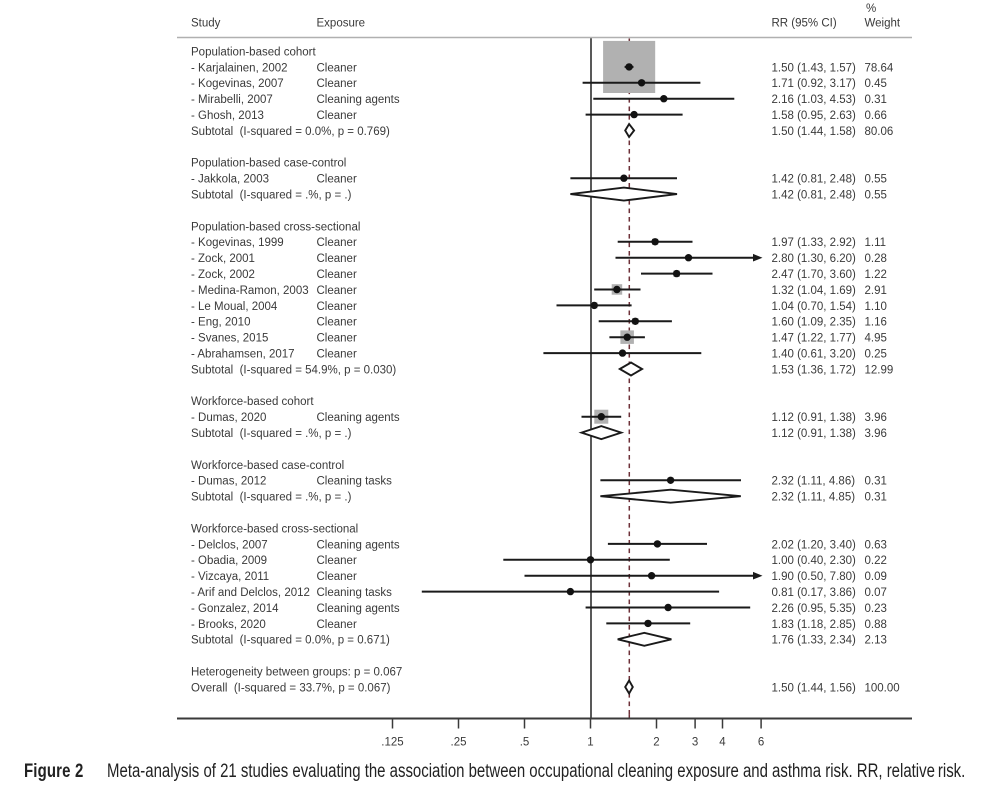  What do you see at coordinates (876, 561) in the screenshot?
I see `svg-text: 0.22` at bounding box center [876, 561].